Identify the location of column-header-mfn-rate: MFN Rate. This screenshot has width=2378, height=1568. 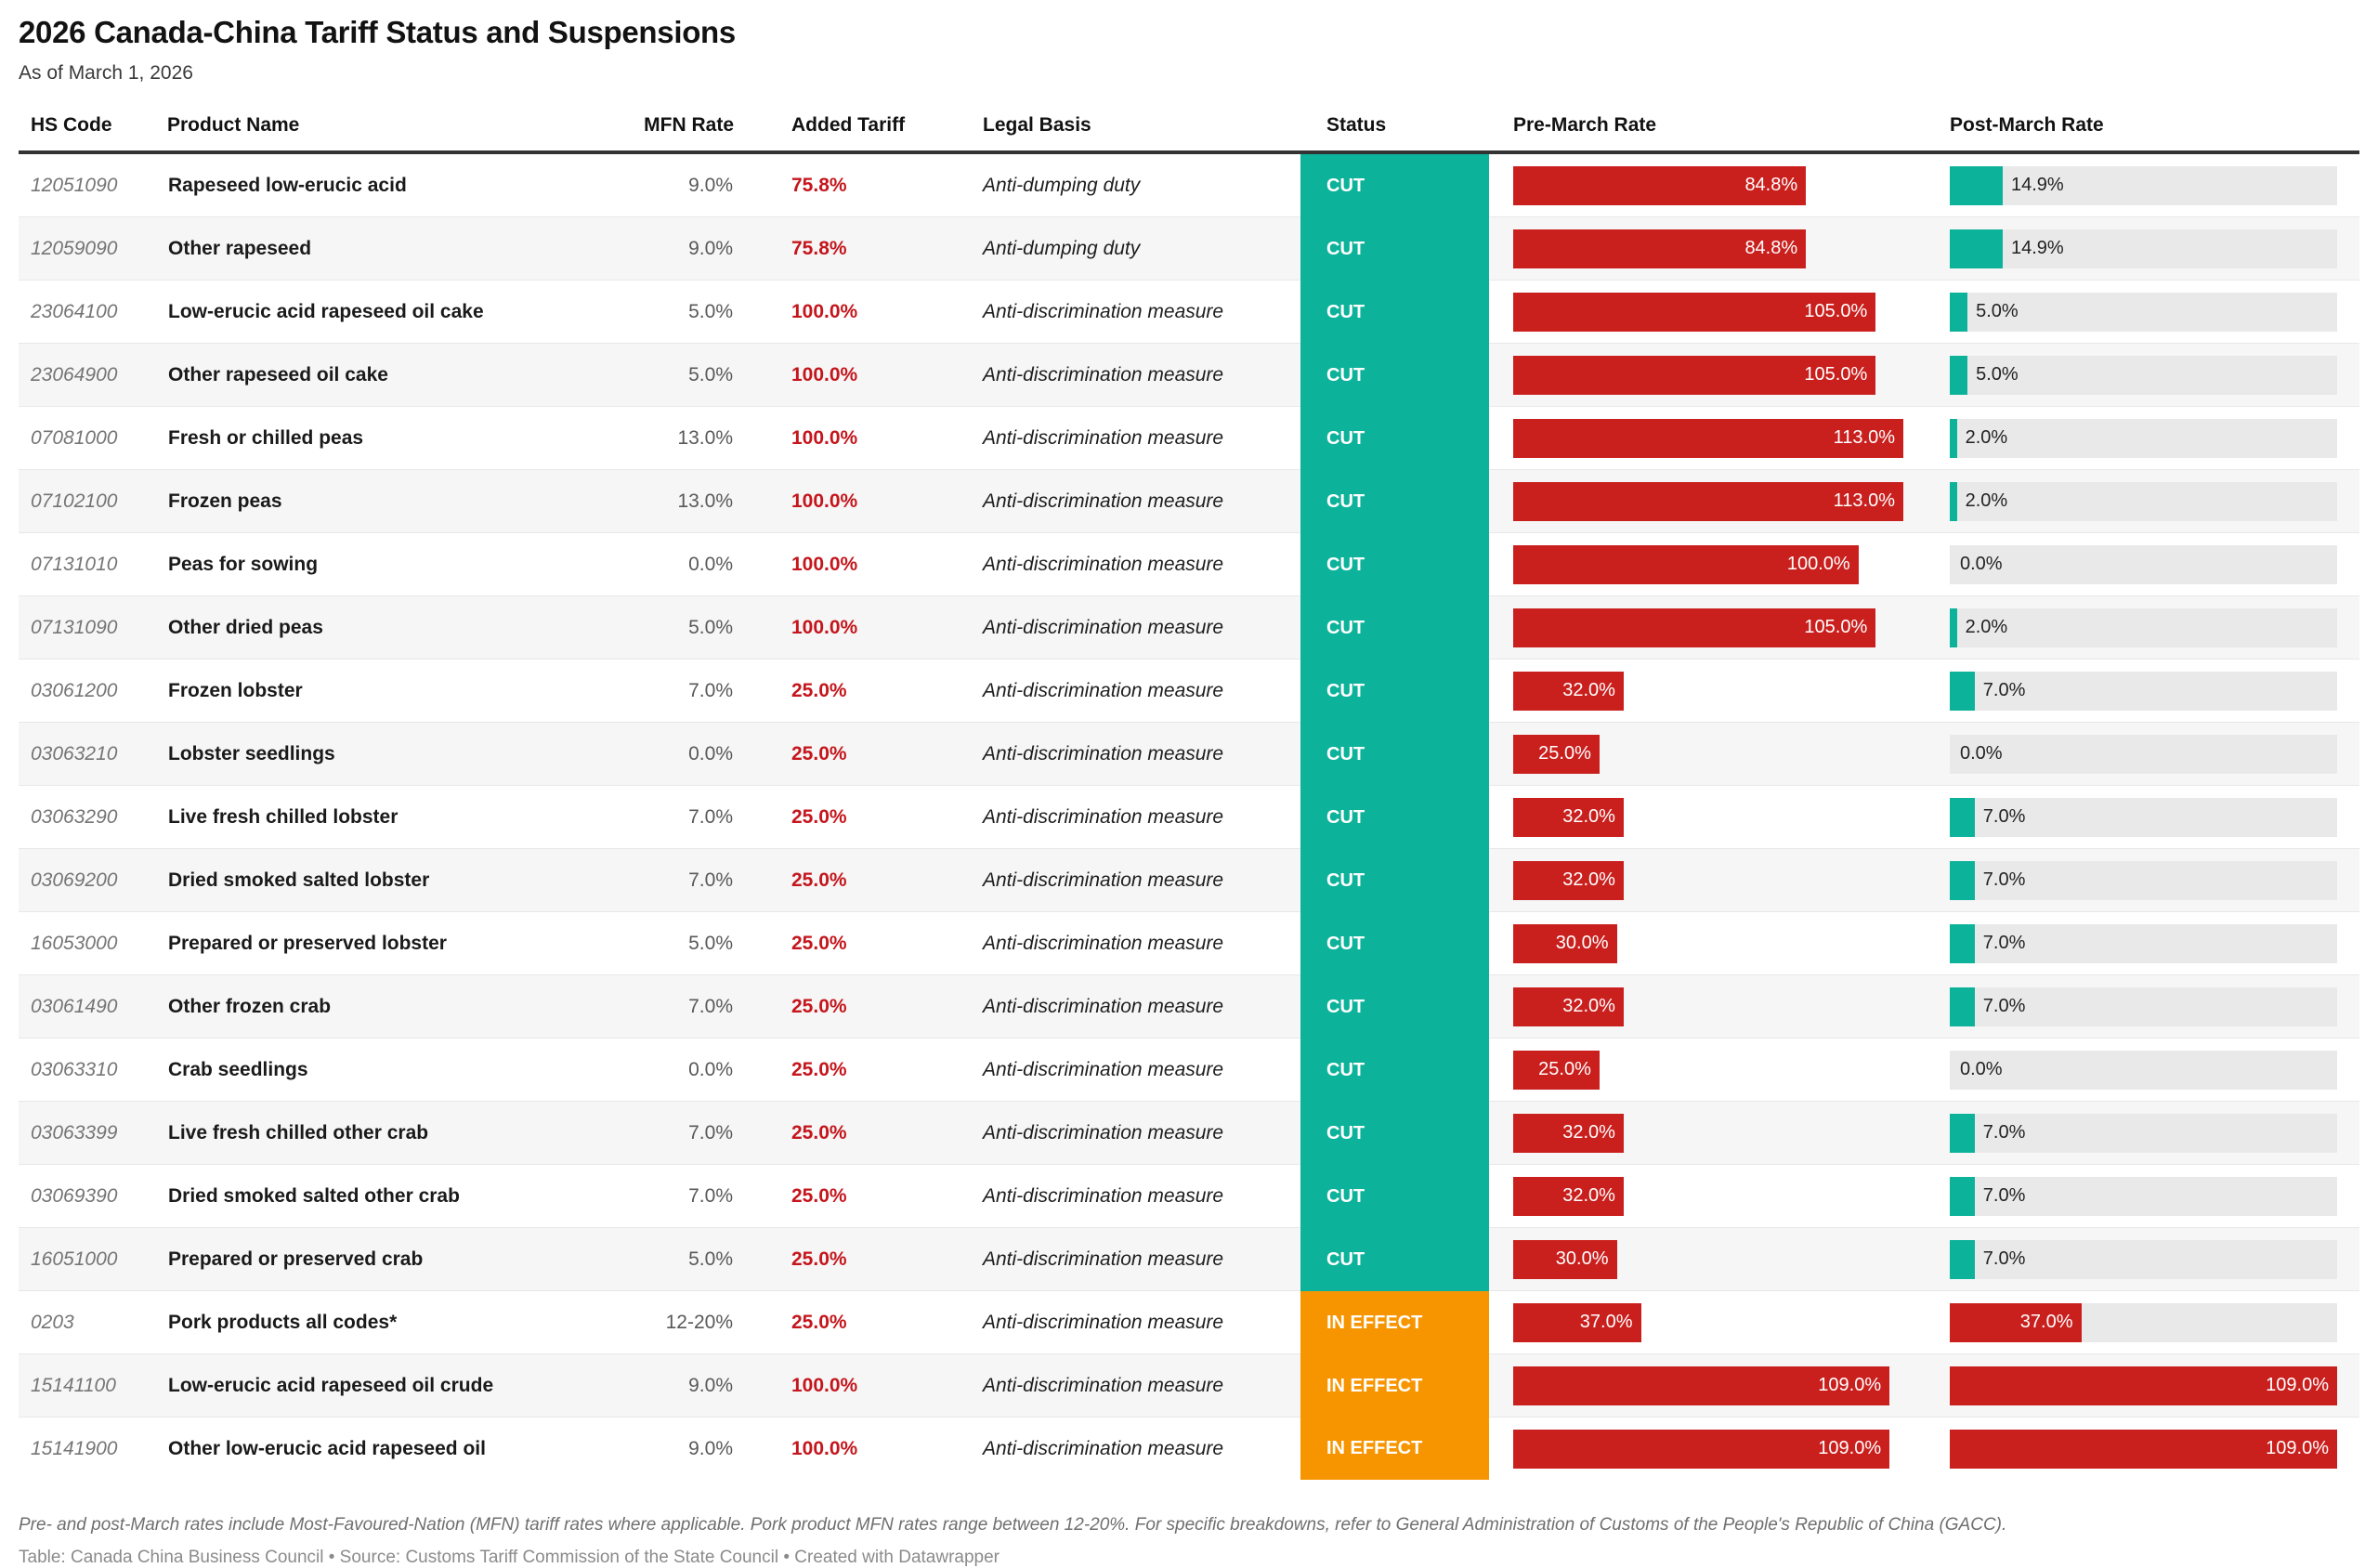
(683, 134).